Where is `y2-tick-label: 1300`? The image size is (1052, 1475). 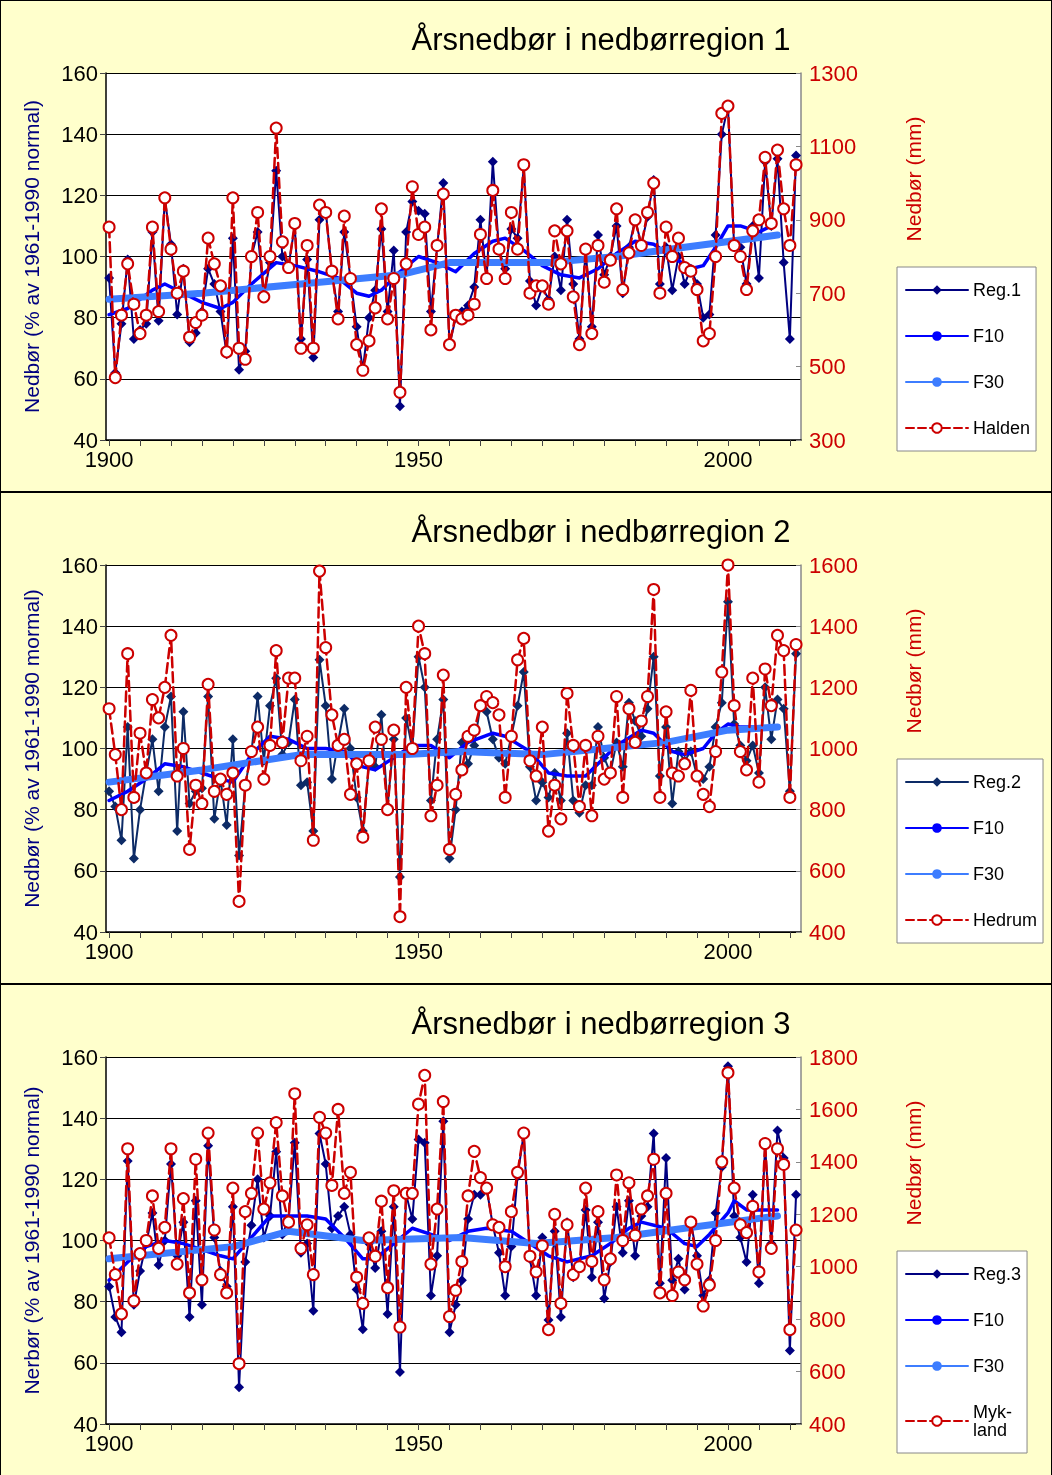
y2-tick-label: 1300 is located at coordinates (833, 73).